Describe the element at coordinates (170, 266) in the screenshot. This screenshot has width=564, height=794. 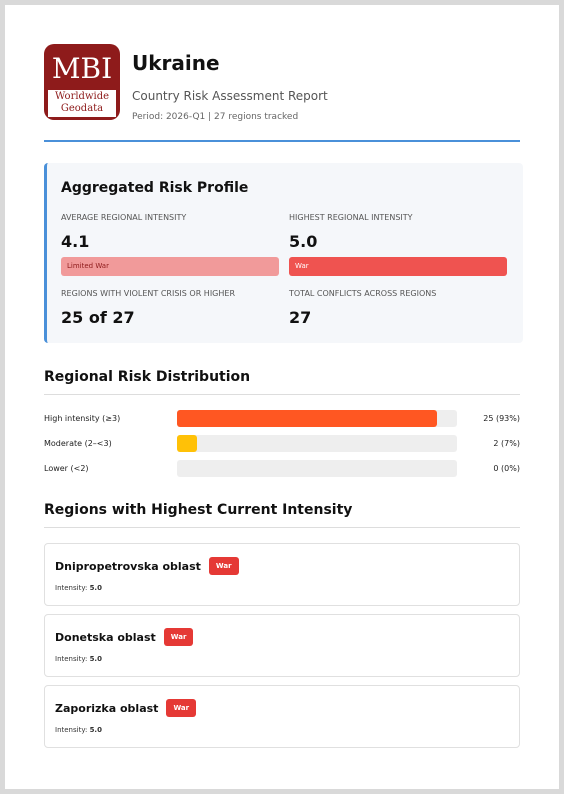
I see `risk-tag: Limited War` at that location.